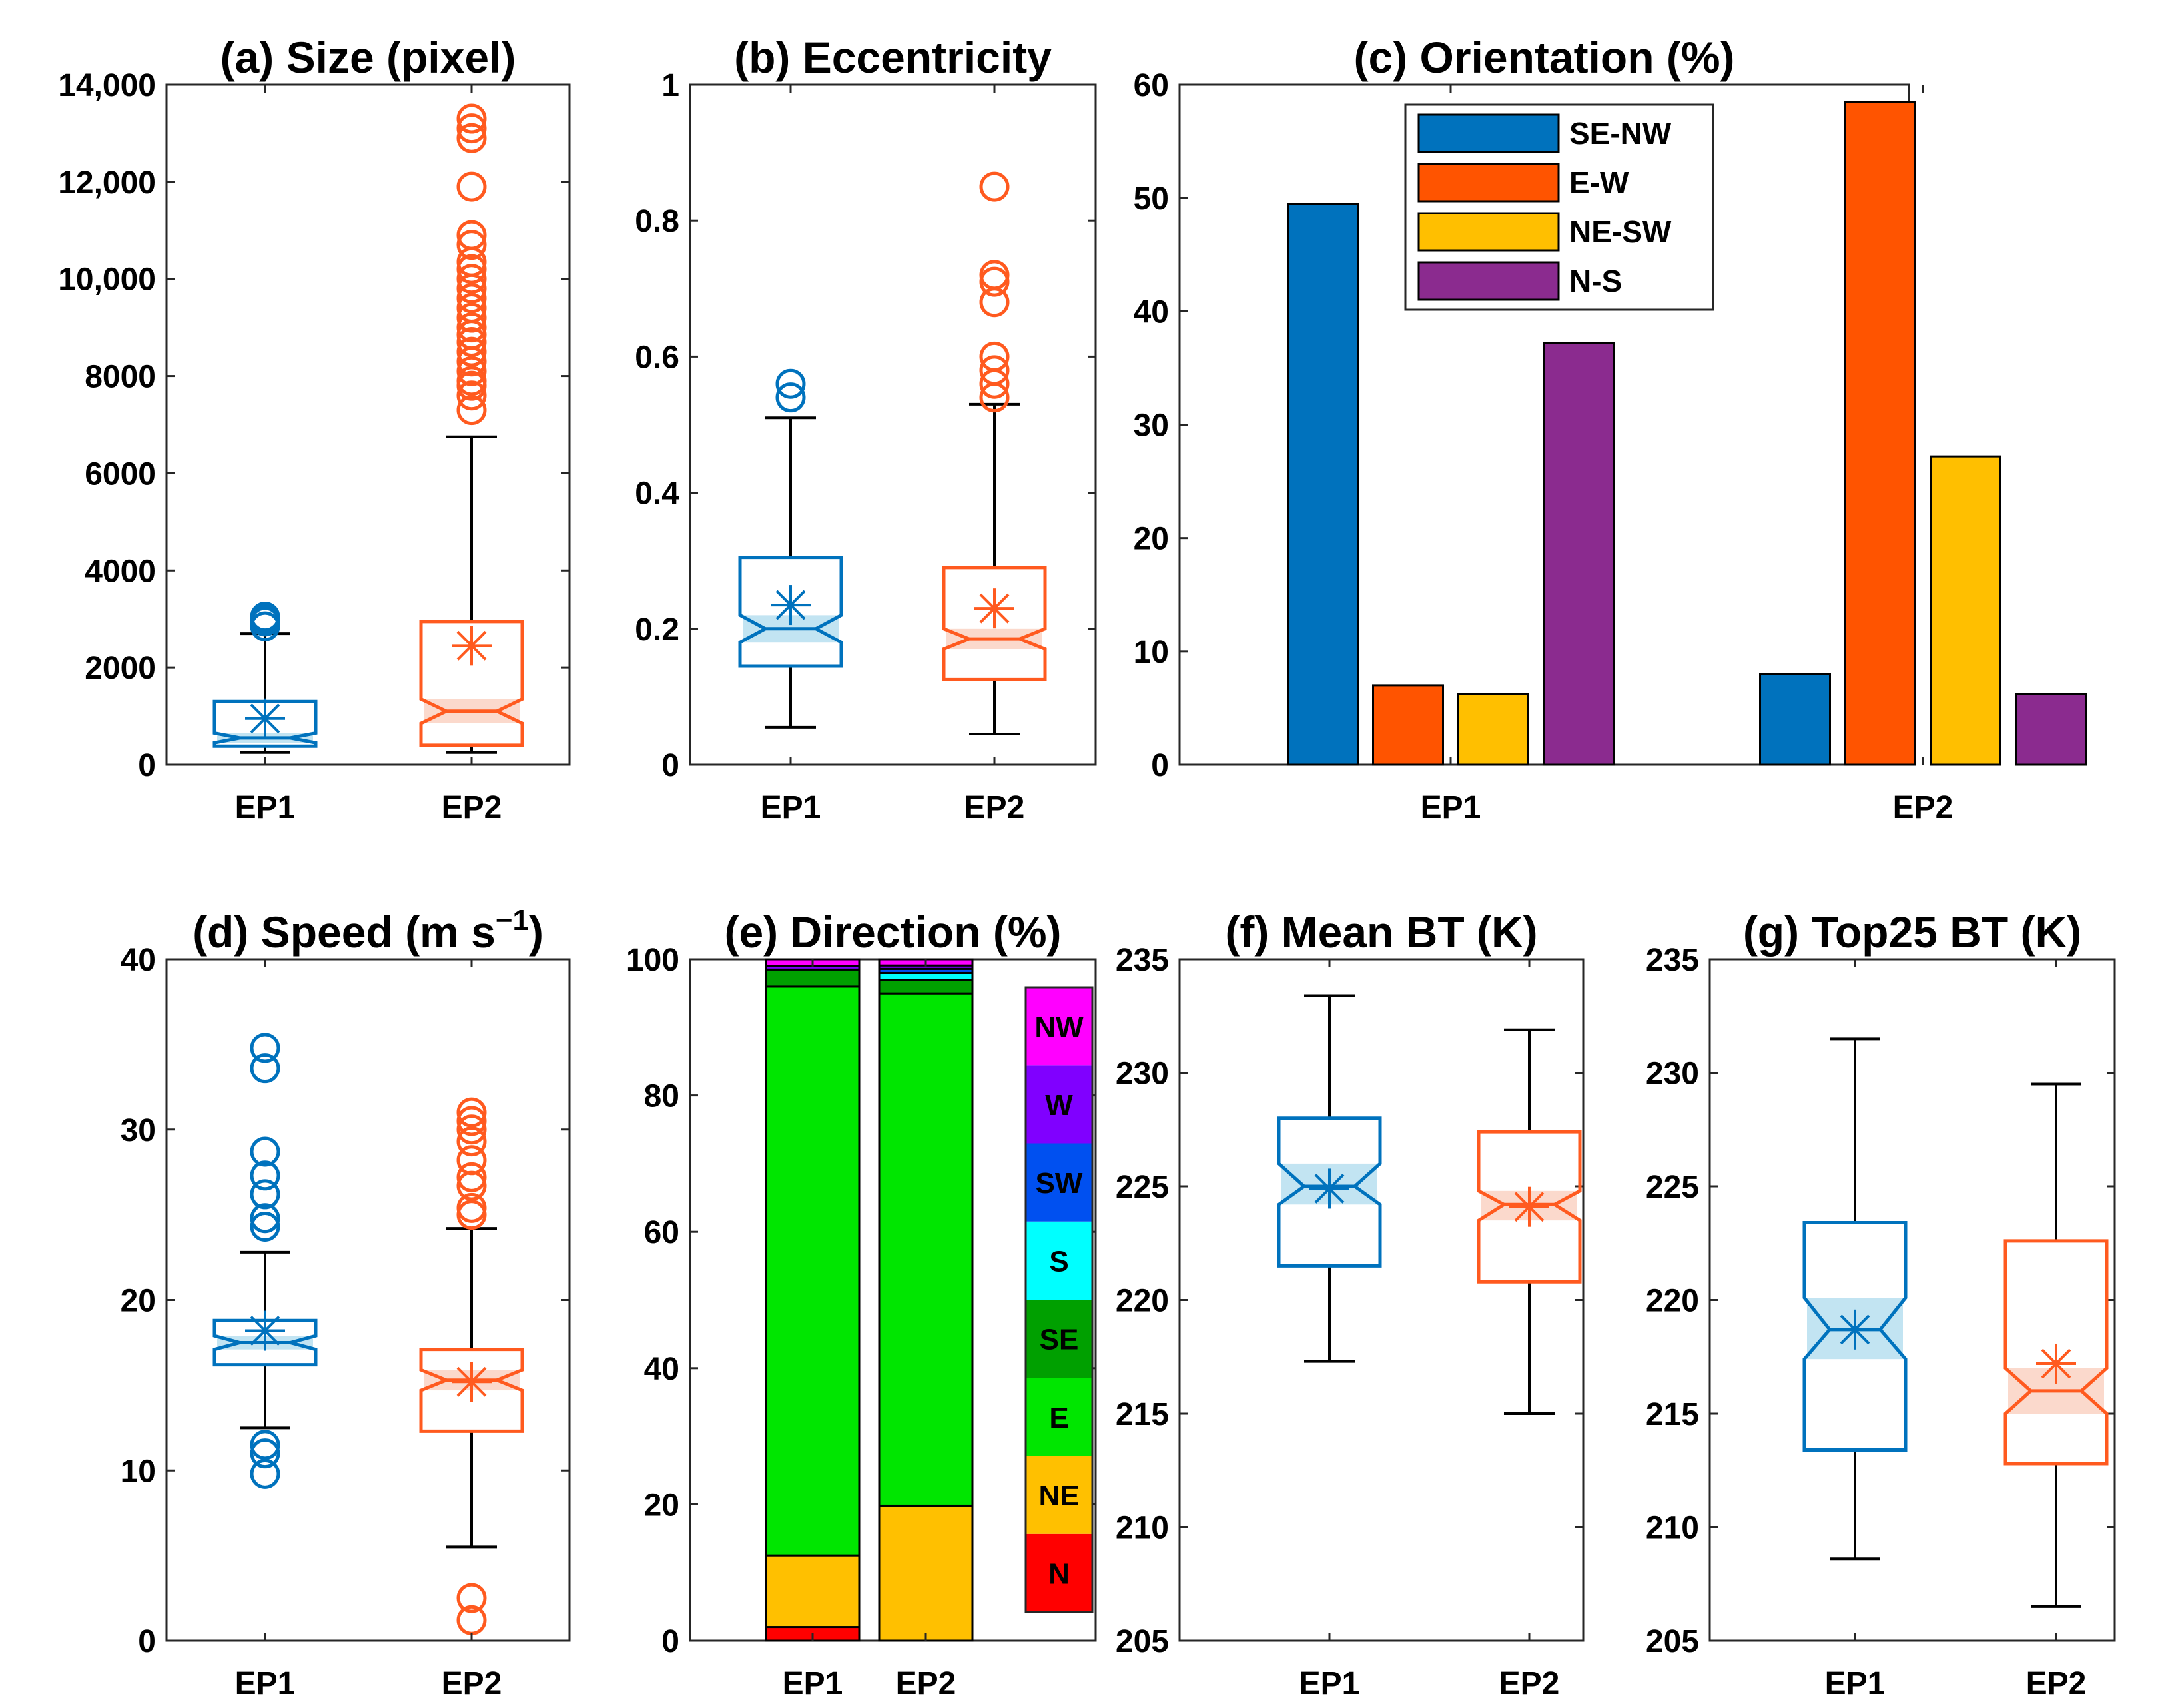 The image size is (2180, 1708). I want to click on direction-key-nw, so click(1059, 1026).